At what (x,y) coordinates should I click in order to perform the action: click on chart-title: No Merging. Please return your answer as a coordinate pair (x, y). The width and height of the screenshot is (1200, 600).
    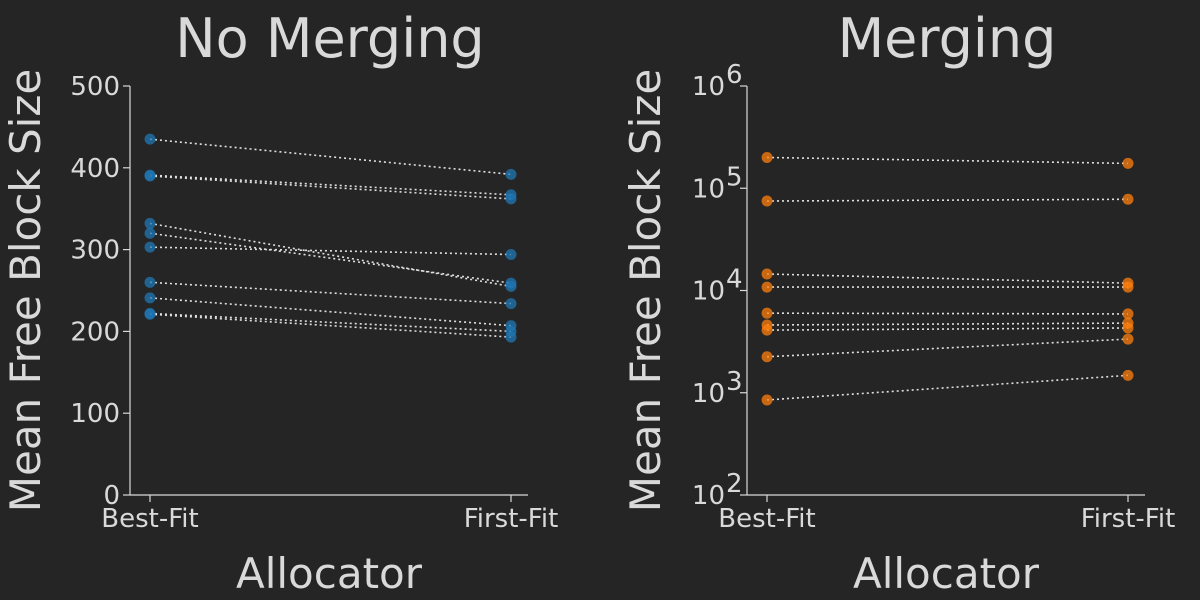
    Looking at the image, I should click on (329, 38).